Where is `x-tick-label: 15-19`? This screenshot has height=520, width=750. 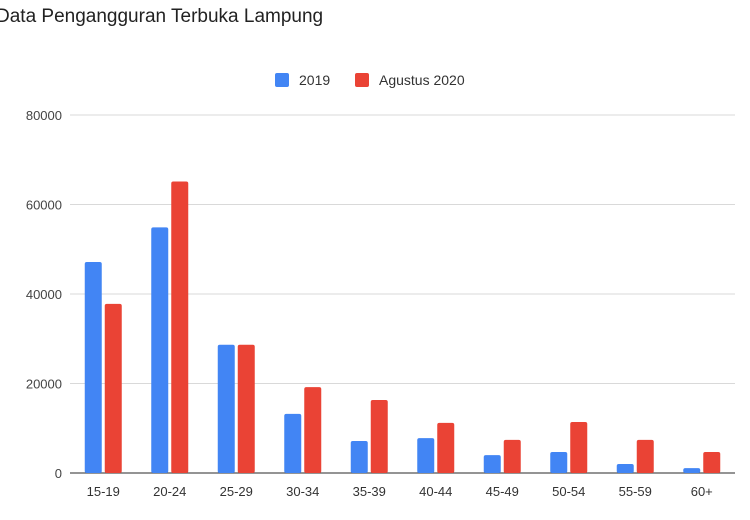
x-tick-label: 15-19 is located at coordinates (103, 491).